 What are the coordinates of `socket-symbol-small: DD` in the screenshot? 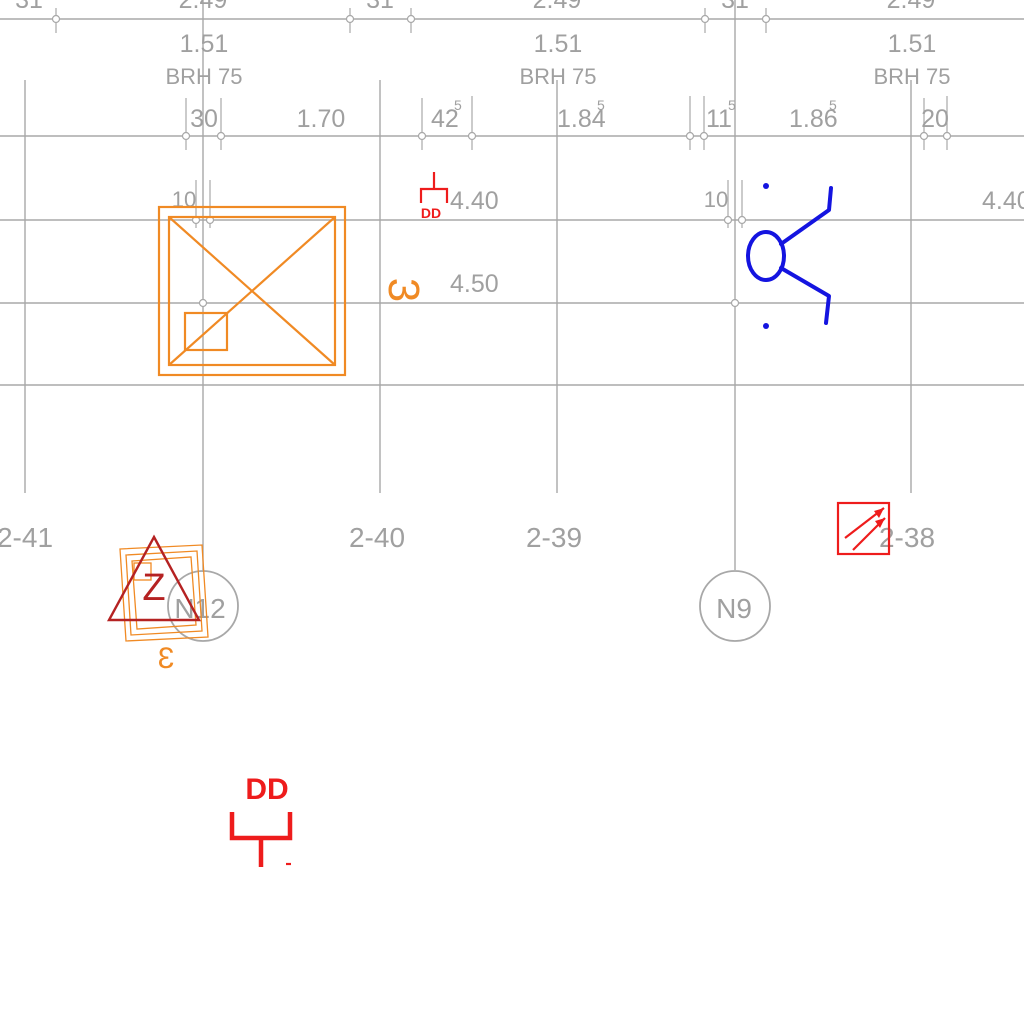 It's located at (434, 196).